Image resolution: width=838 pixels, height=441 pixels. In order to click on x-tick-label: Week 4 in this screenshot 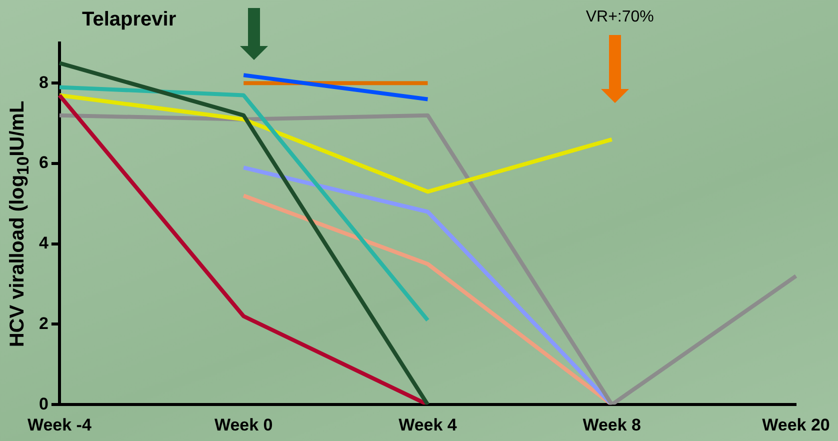, I will do `click(428, 424)`.